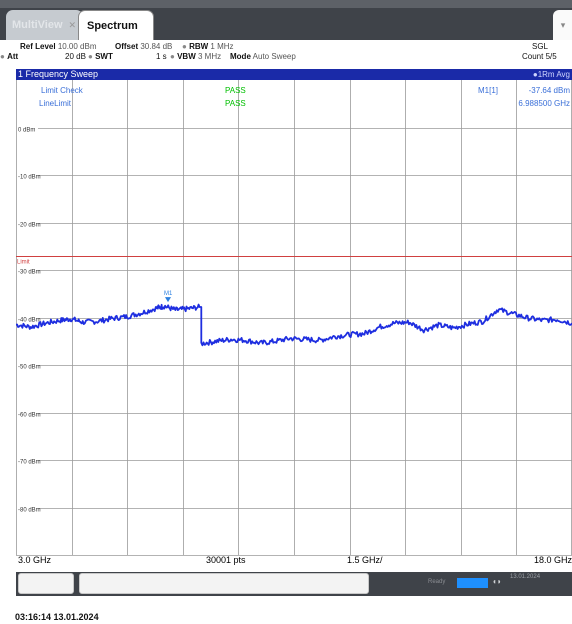 This screenshot has height=624, width=572. I want to click on ref-level-param: Ref Level 10.00 dBm, so click(58, 46).